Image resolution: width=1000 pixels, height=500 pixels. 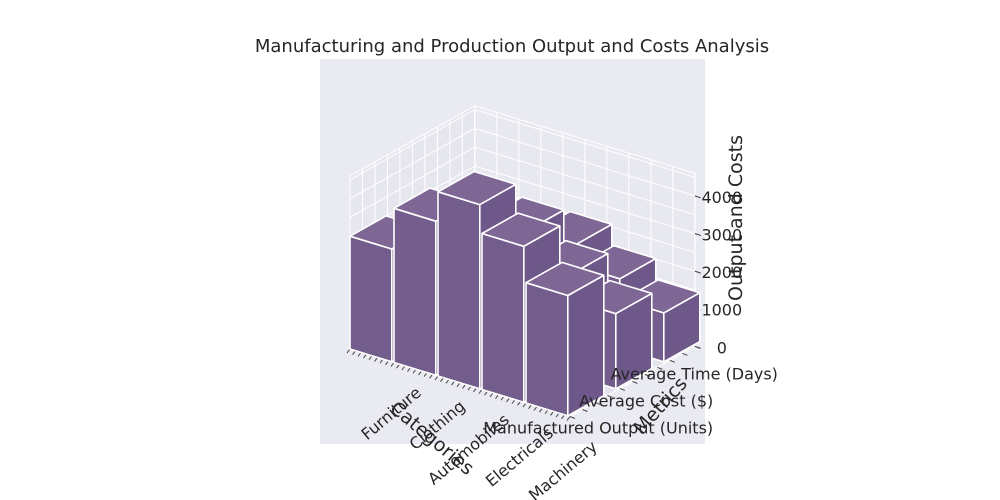 What do you see at coordinates (736, 218) in the screenshot?
I see `z-axis-label: Output and Costs` at bounding box center [736, 218].